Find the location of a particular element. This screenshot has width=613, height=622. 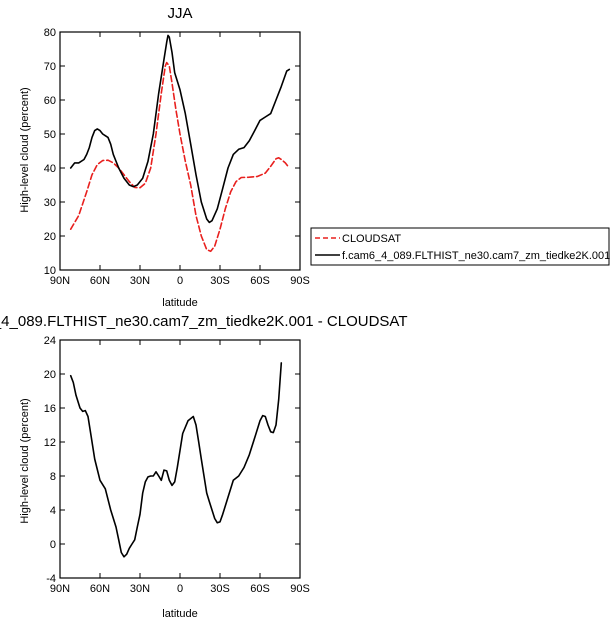

bottom-x-tick-label: 60N is located at coordinates (100, 589).